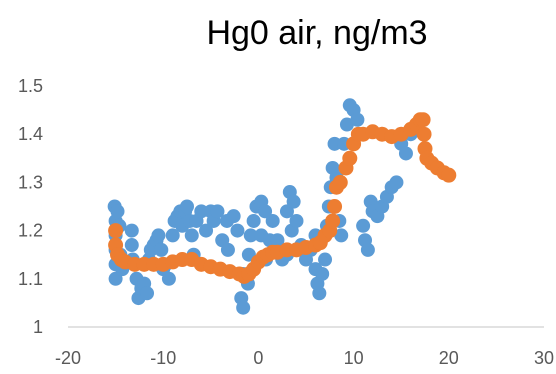  What do you see at coordinates (30, 182) in the screenshot?
I see `y-tick-label: 1.3` at bounding box center [30, 182].